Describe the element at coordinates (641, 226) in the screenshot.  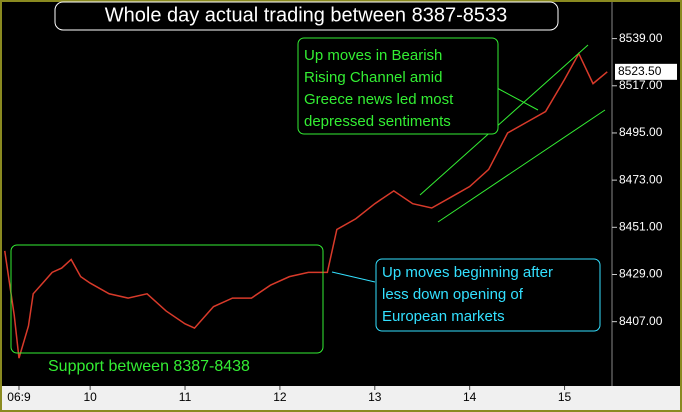
I see `y-tick-label: 8451.00` at that location.